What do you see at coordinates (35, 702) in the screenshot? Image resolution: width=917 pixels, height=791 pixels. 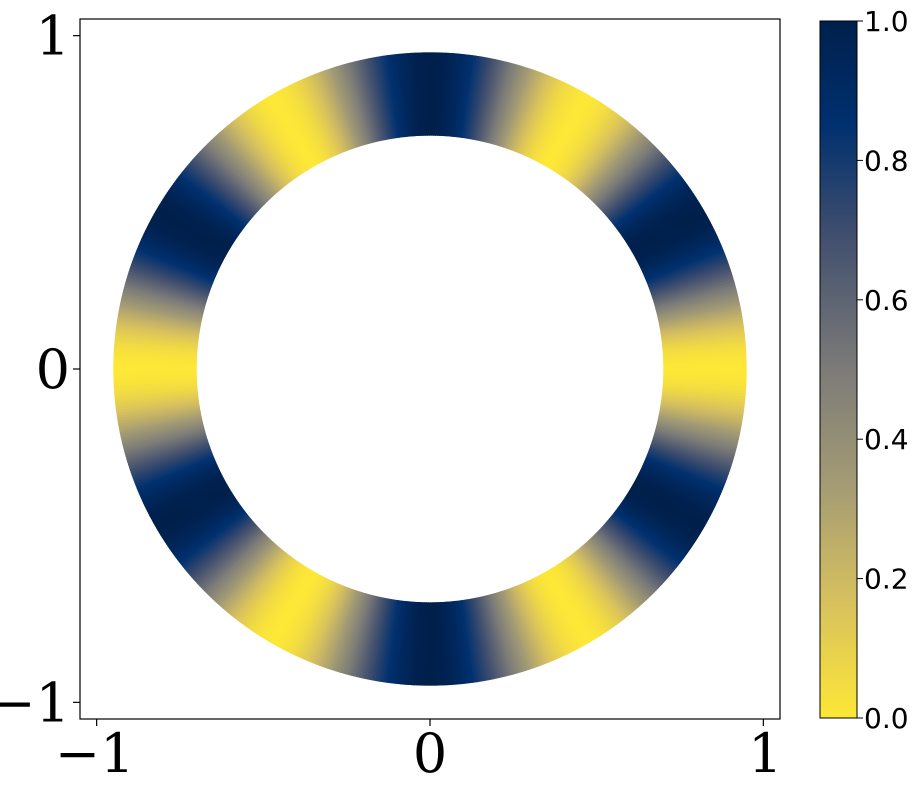 I see `y-tick-label: −1` at bounding box center [35, 702].